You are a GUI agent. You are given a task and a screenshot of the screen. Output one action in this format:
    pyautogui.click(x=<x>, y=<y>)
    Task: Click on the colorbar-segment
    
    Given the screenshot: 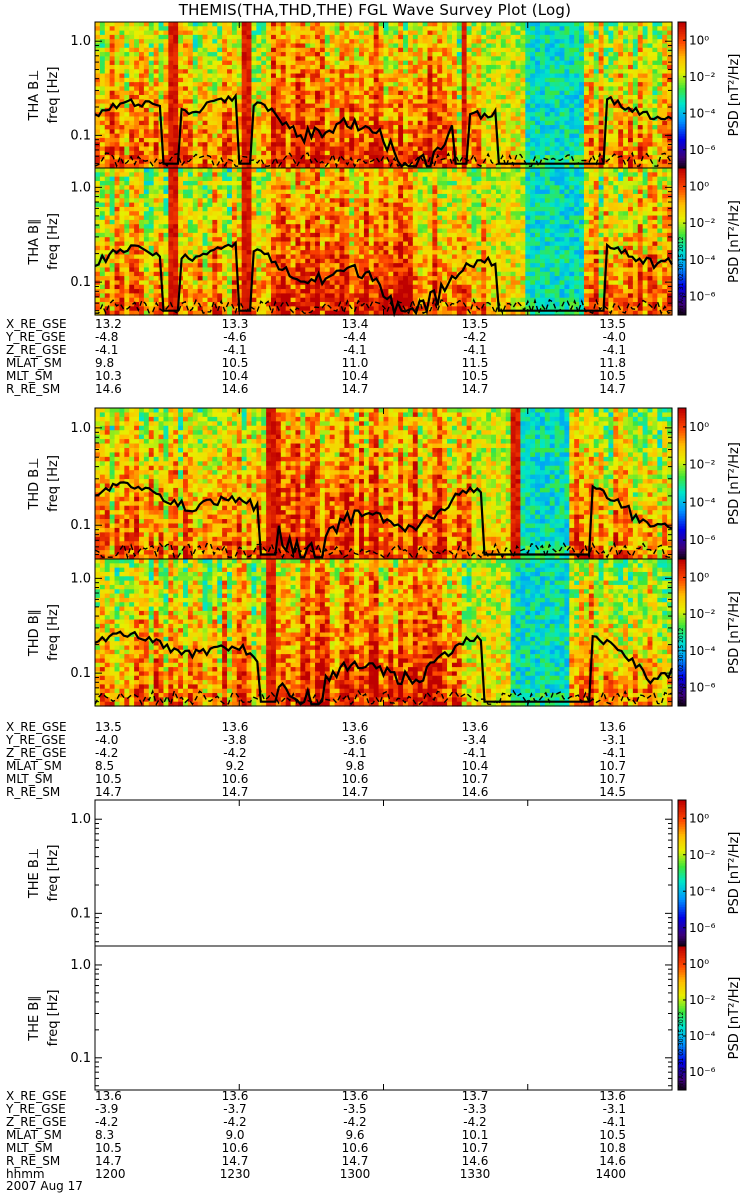 What is the action you would take?
    pyautogui.click(x=682, y=94)
    